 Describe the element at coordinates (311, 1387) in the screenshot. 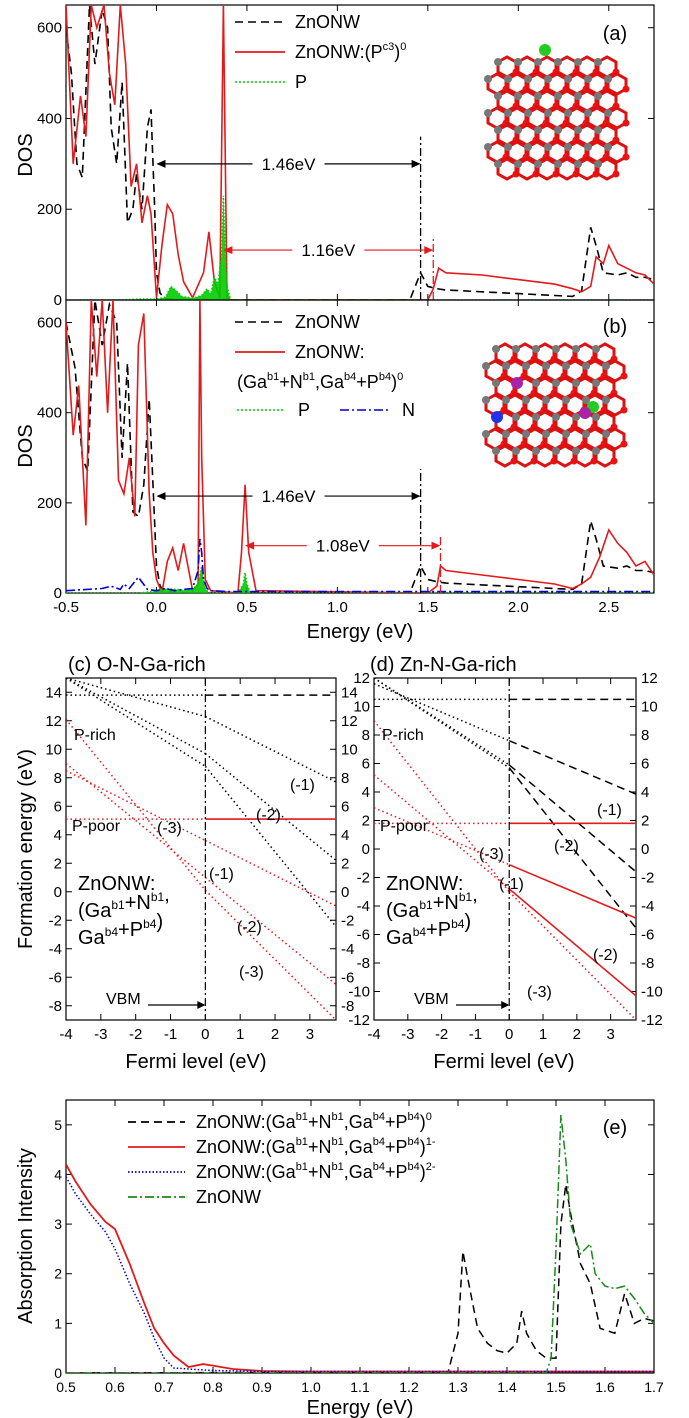

I see `x-tick-label: 1.0` at that location.